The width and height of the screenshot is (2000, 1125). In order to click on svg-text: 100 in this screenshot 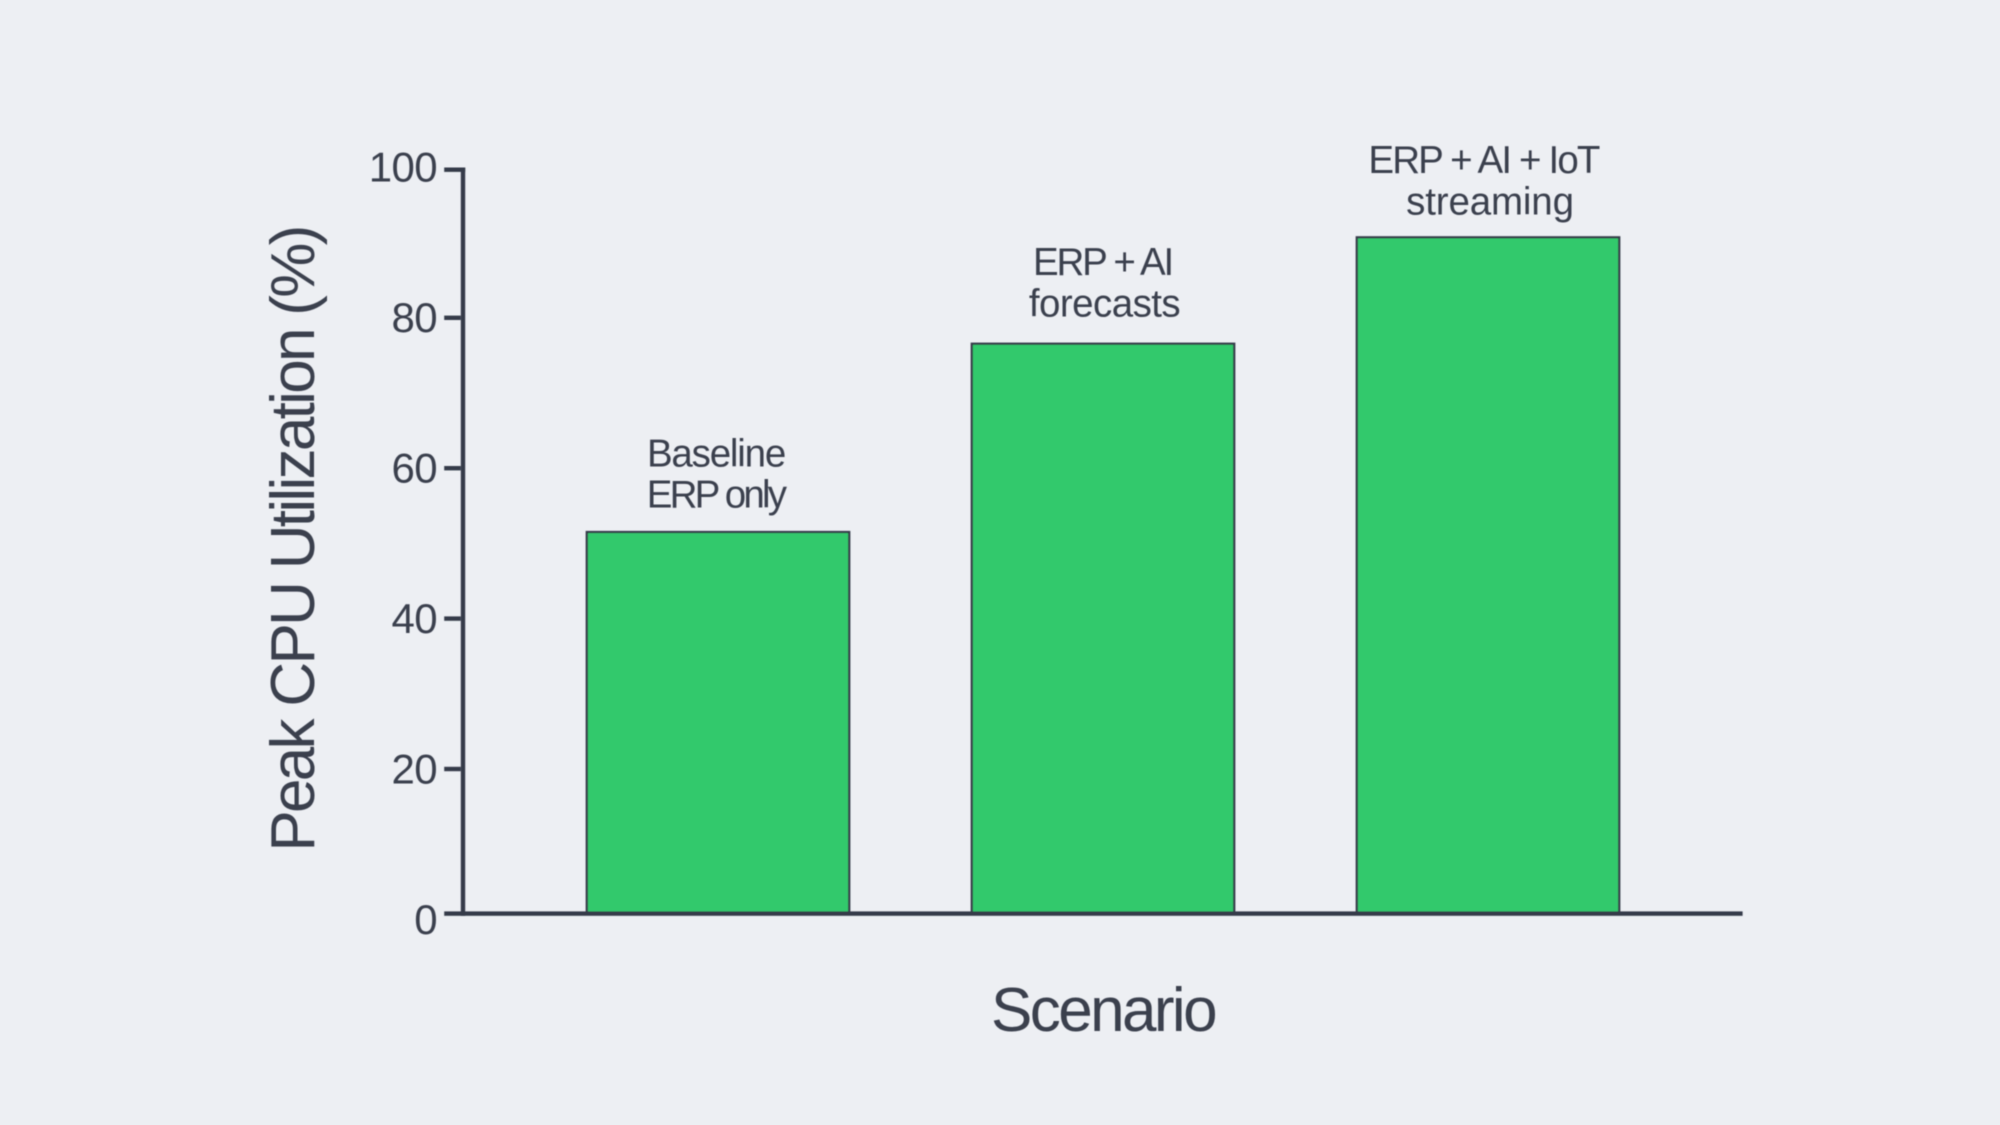, I will do `click(403, 166)`.